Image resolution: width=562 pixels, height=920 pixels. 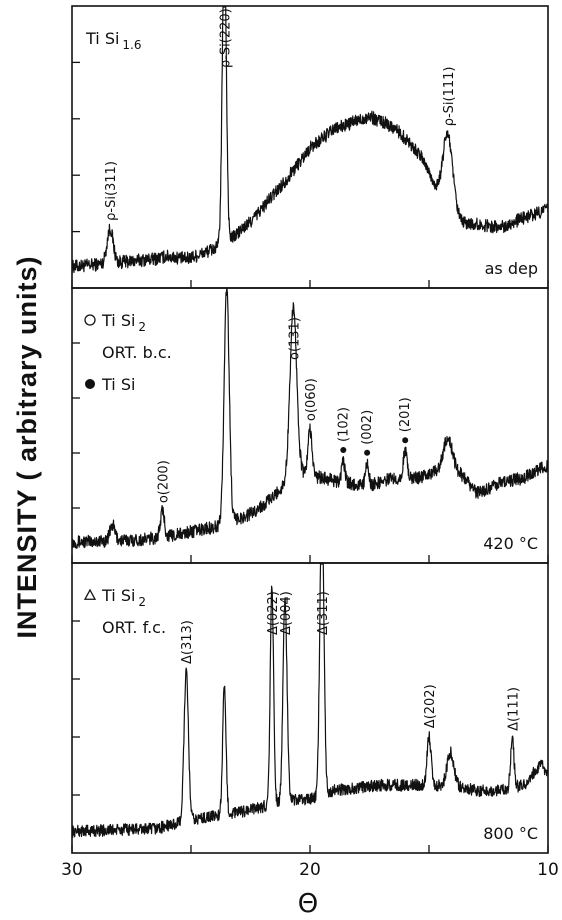 What do you see at coordinates (548, 870) in the screenshot?
I see `x-tick-label: 10` at bounding box center [548, 870].